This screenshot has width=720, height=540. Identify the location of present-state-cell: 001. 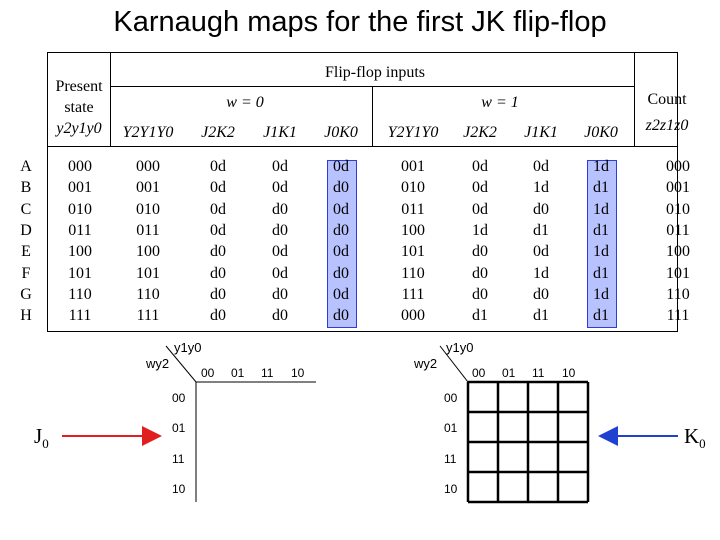
(80, 188).